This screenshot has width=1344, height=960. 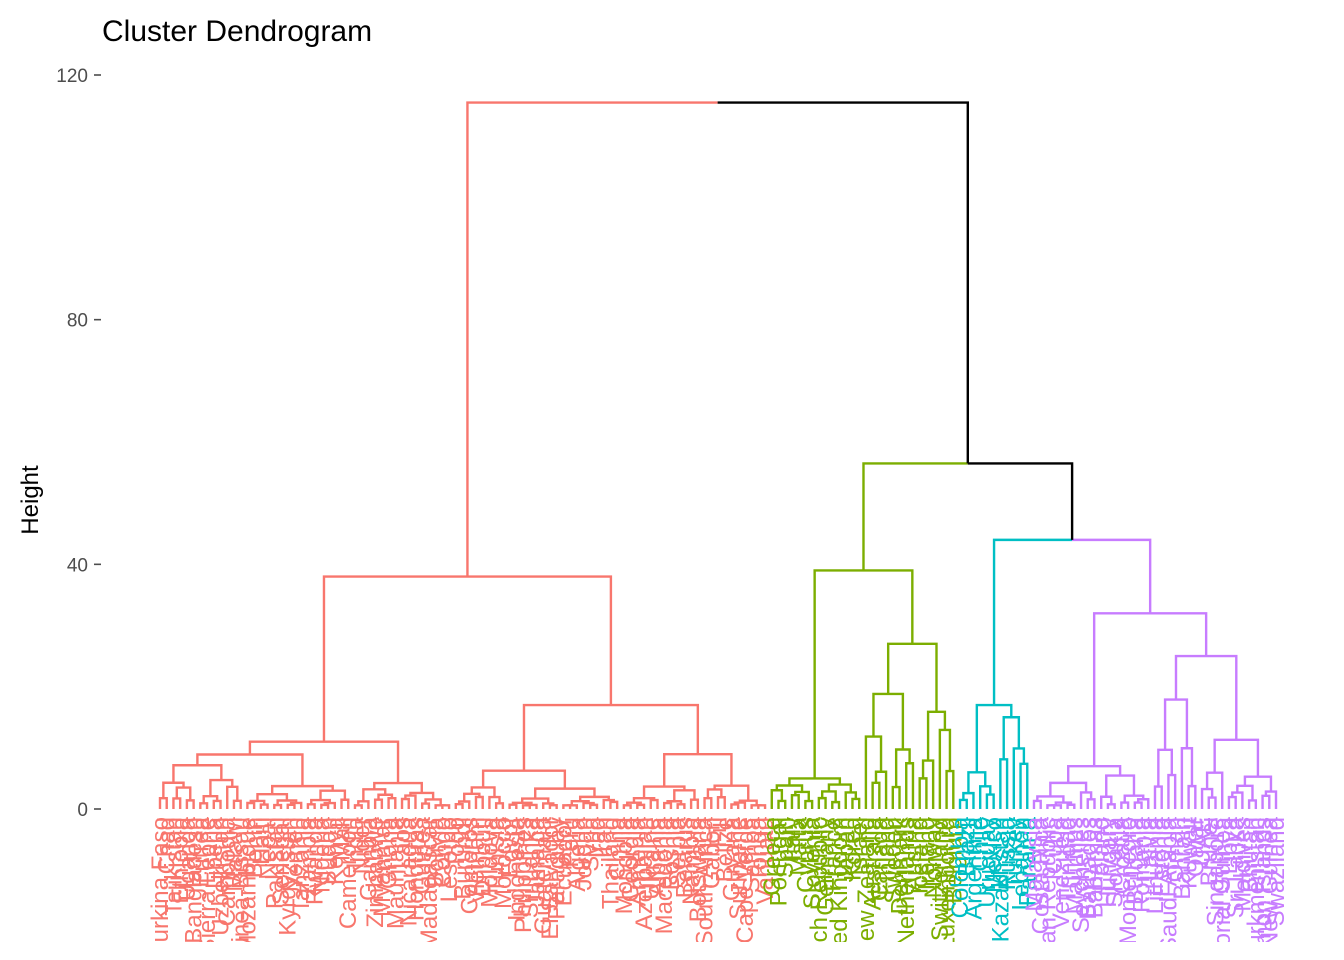 What do you see at coordinates (1034, 863) in the screenshot?
I see `leaf-label: Malaysia` at bounding box center [1034, 863].